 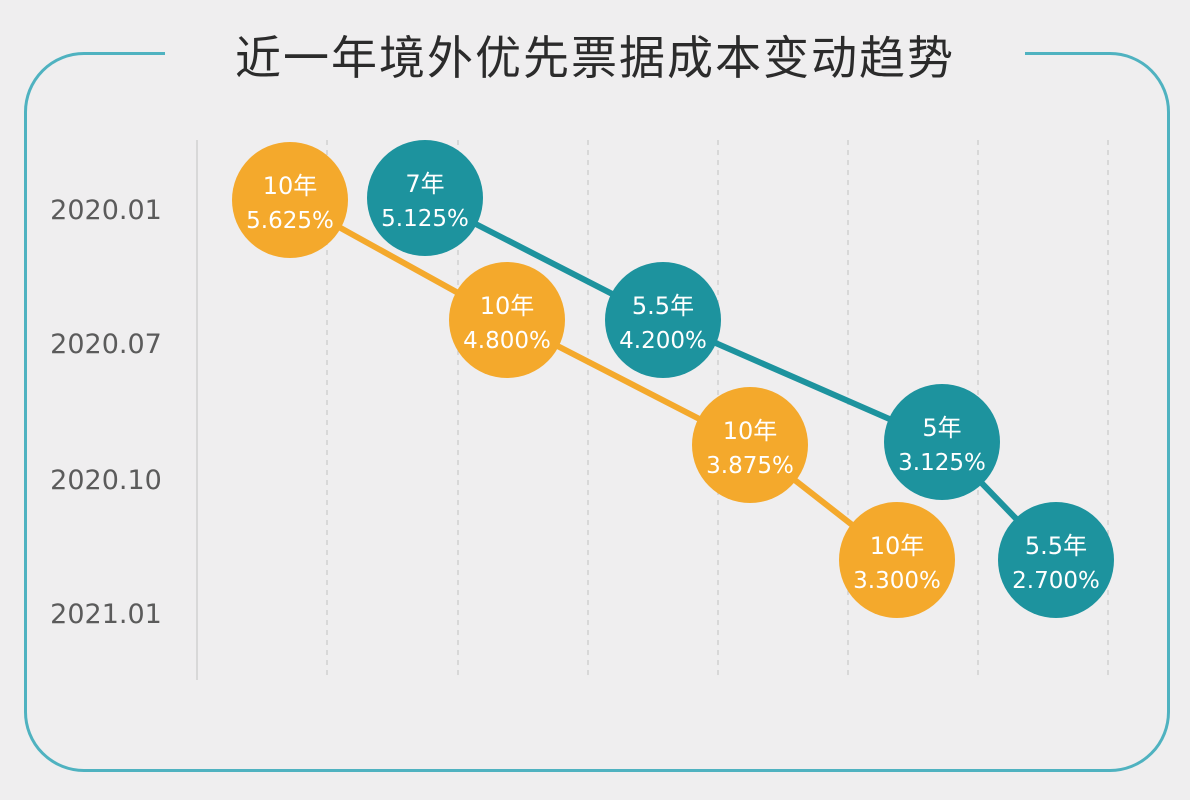 What do you see at coordinates (290, 221) in the screenshot?
I see `data-label-rate: 5.625%` at bounding box center [290, 221].